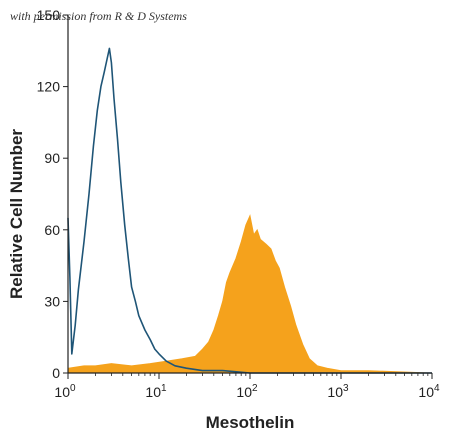 The image size is (450, 438). I want to click on y-tick-label: 150, so click(49, 15).